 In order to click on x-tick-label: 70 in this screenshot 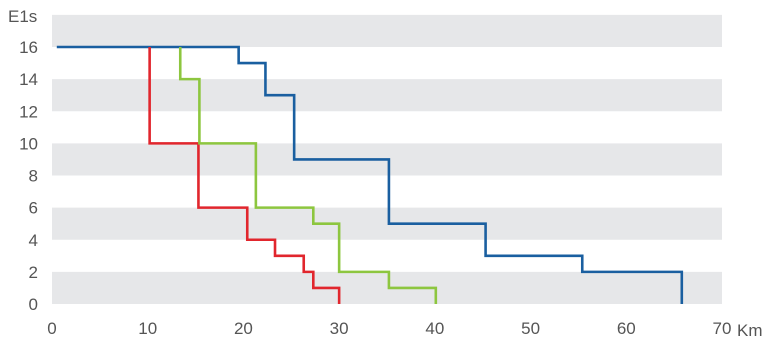, I will do `click(722, 328)`.